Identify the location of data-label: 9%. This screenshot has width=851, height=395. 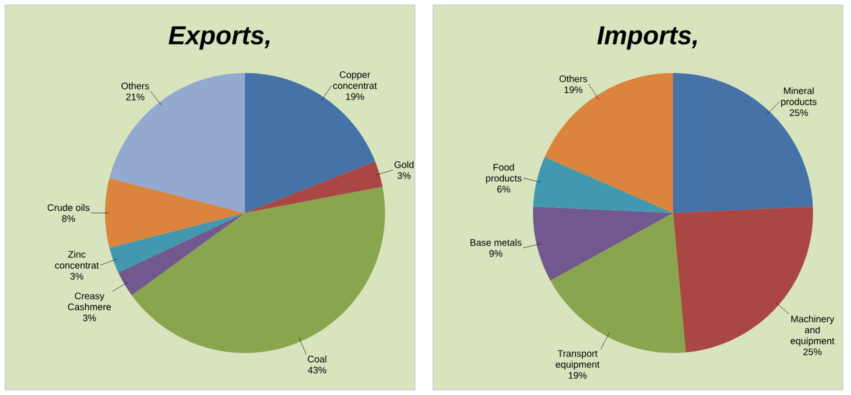
(495, 253).